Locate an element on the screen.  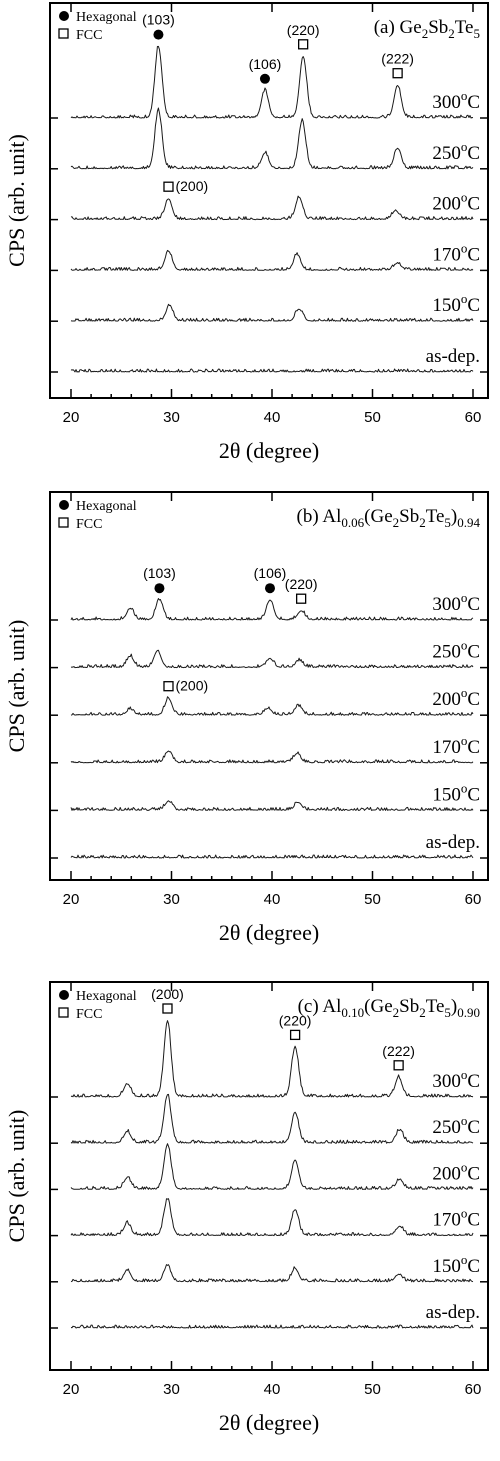
title-part: 0.90 is located at coordinates (468, 1012).